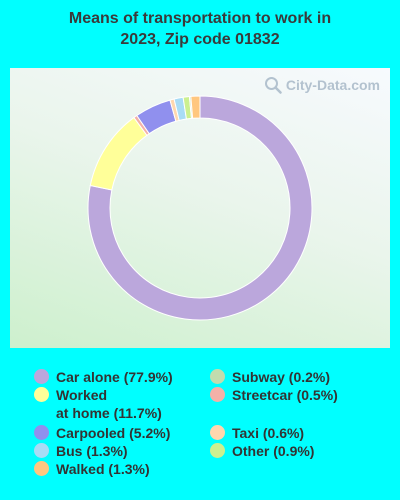 The width and height of the screenshot is (400, 500). I want to click on chart-title-line-2: 2023, Zip code 01832, so click(200, 39).